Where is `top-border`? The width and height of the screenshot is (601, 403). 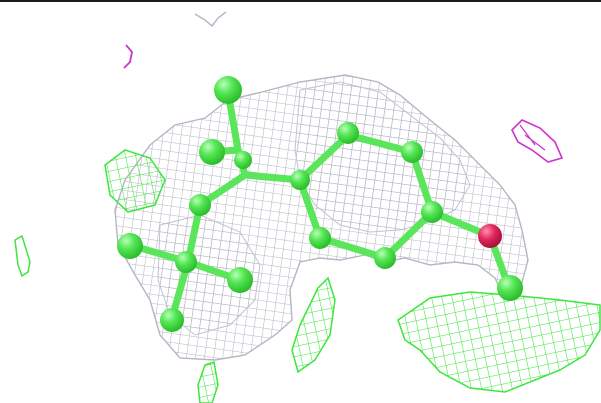
top-border is located at coordinates (300, 1).